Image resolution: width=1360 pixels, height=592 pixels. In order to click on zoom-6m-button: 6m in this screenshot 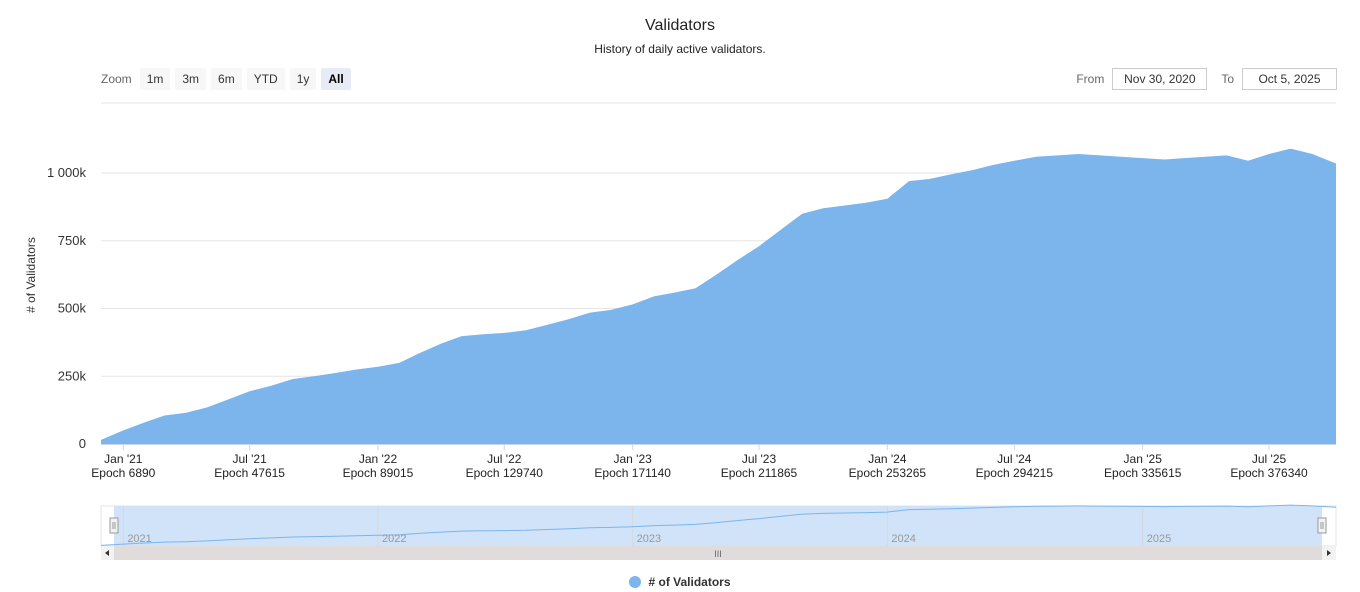, I will do `click(226, 79)`.